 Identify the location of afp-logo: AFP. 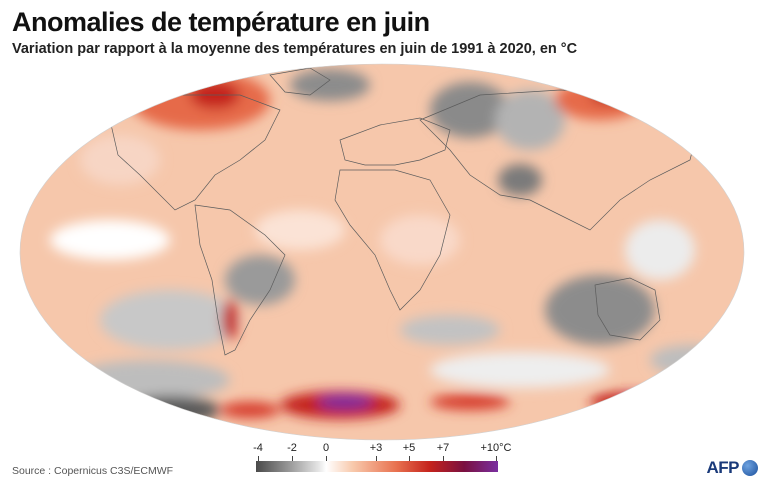
(732, 468).